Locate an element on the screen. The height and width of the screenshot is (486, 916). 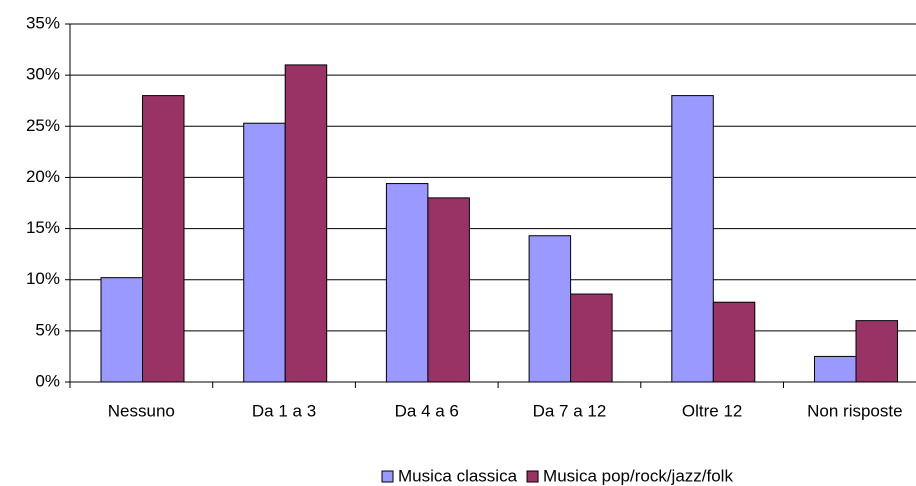
x-tick-label: Da 1 a 3 is located at coordinates (284, 410).